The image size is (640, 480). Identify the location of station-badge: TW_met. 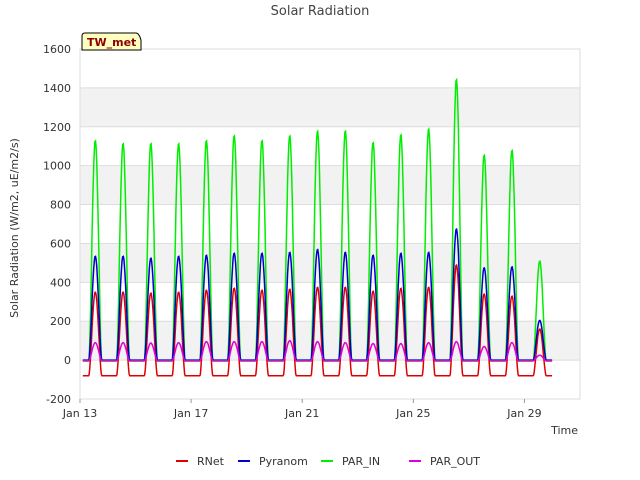
(111, 41).